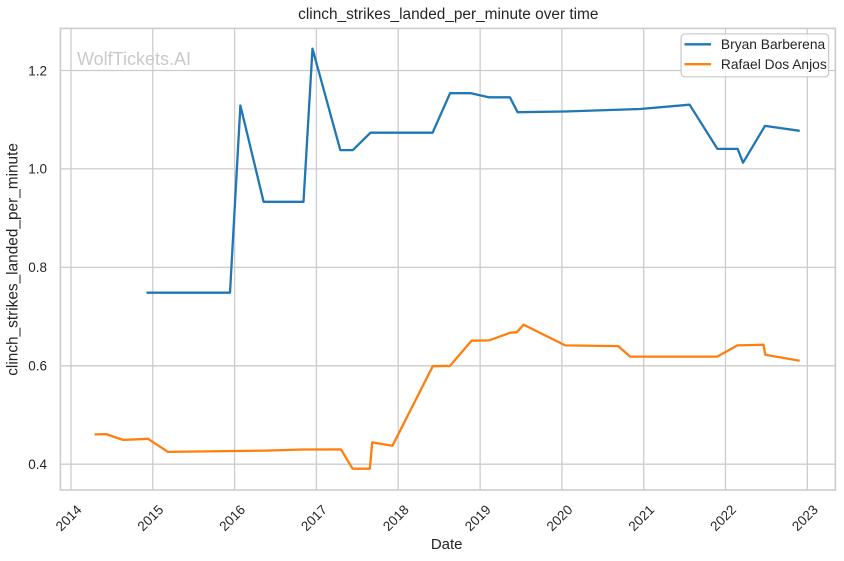 This screenshot has height=561, width=844. I want to click on svg-text: Rafael Dos Anjos, so click(774, 64).